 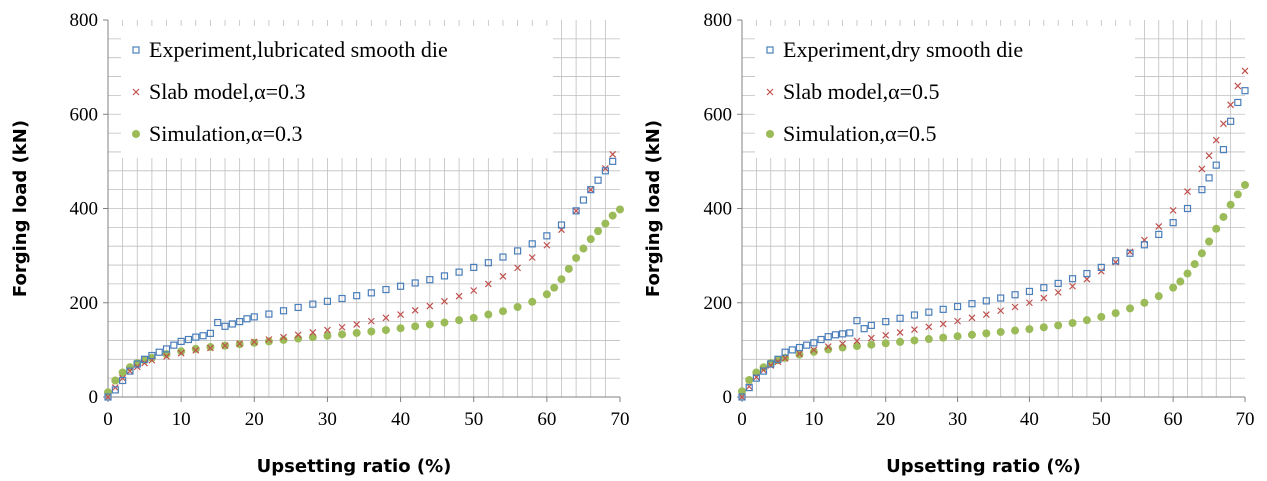 What do you see at coordinates (945, 92) in the screenshot?
I see `legend-background` at bounding box center [945, 92].